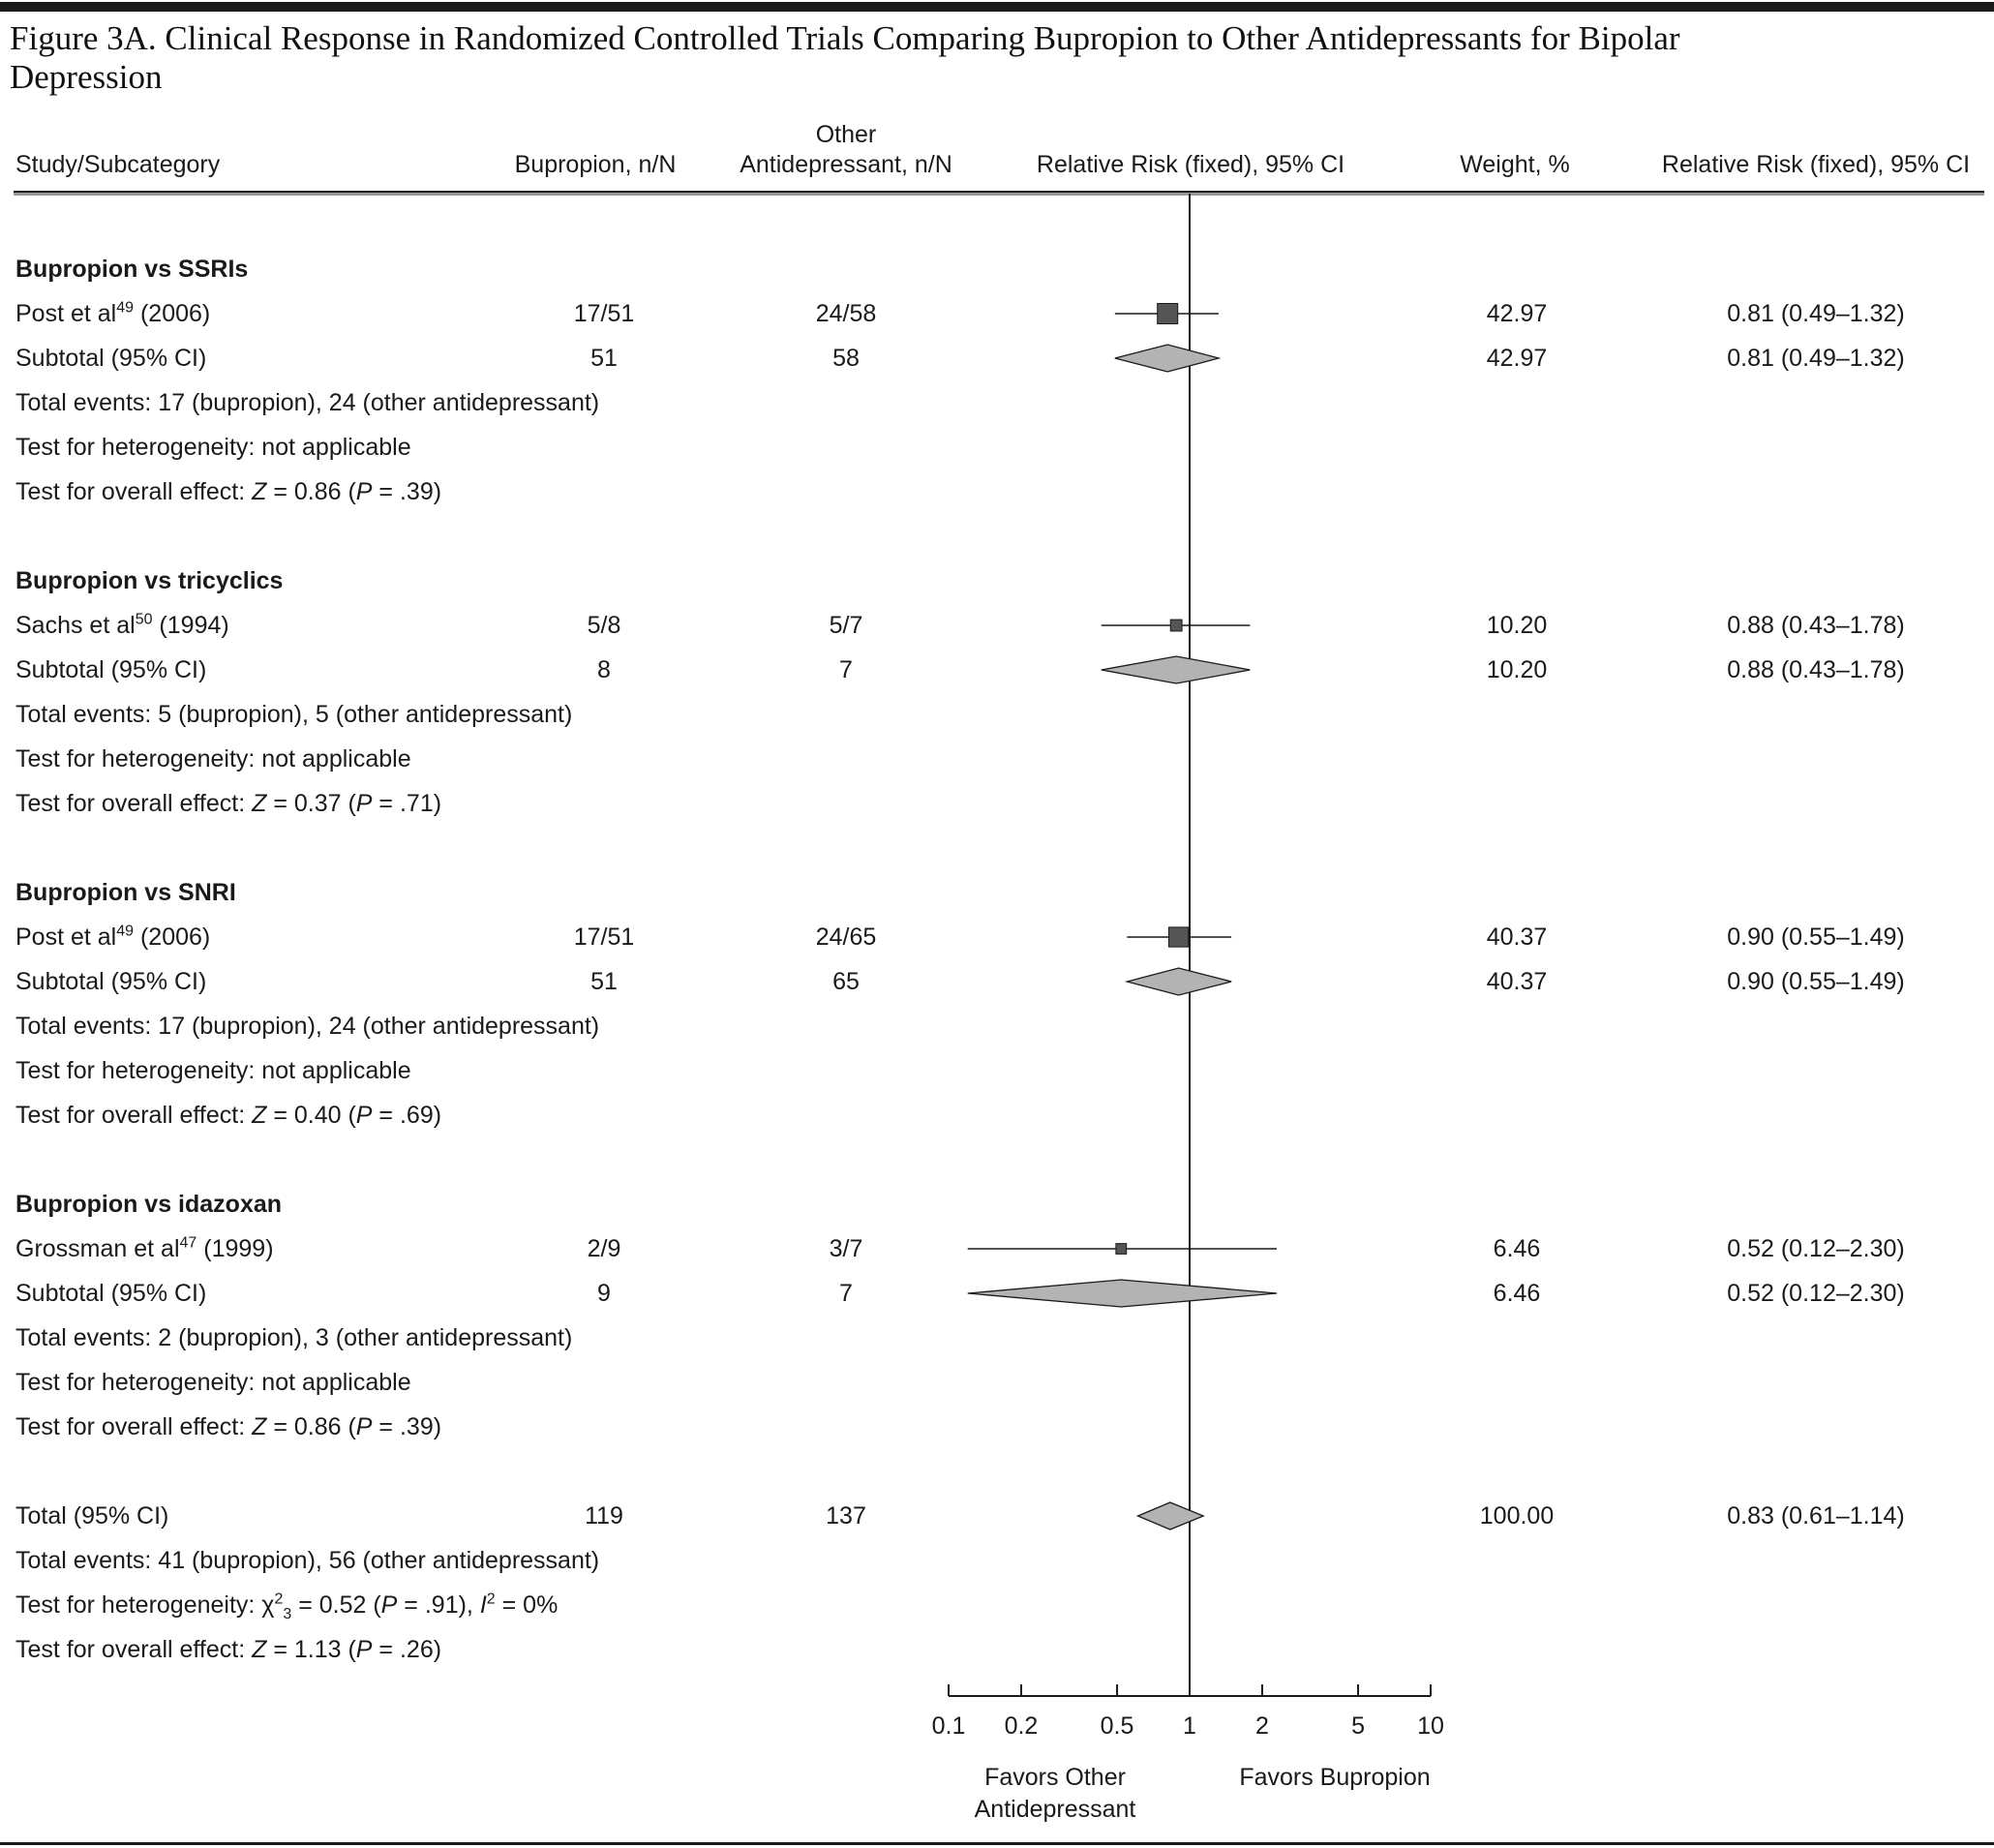  Describe the element at coordinates (97, 1248) in the screenshot. I see `study-name: Grossman et al` at that location.